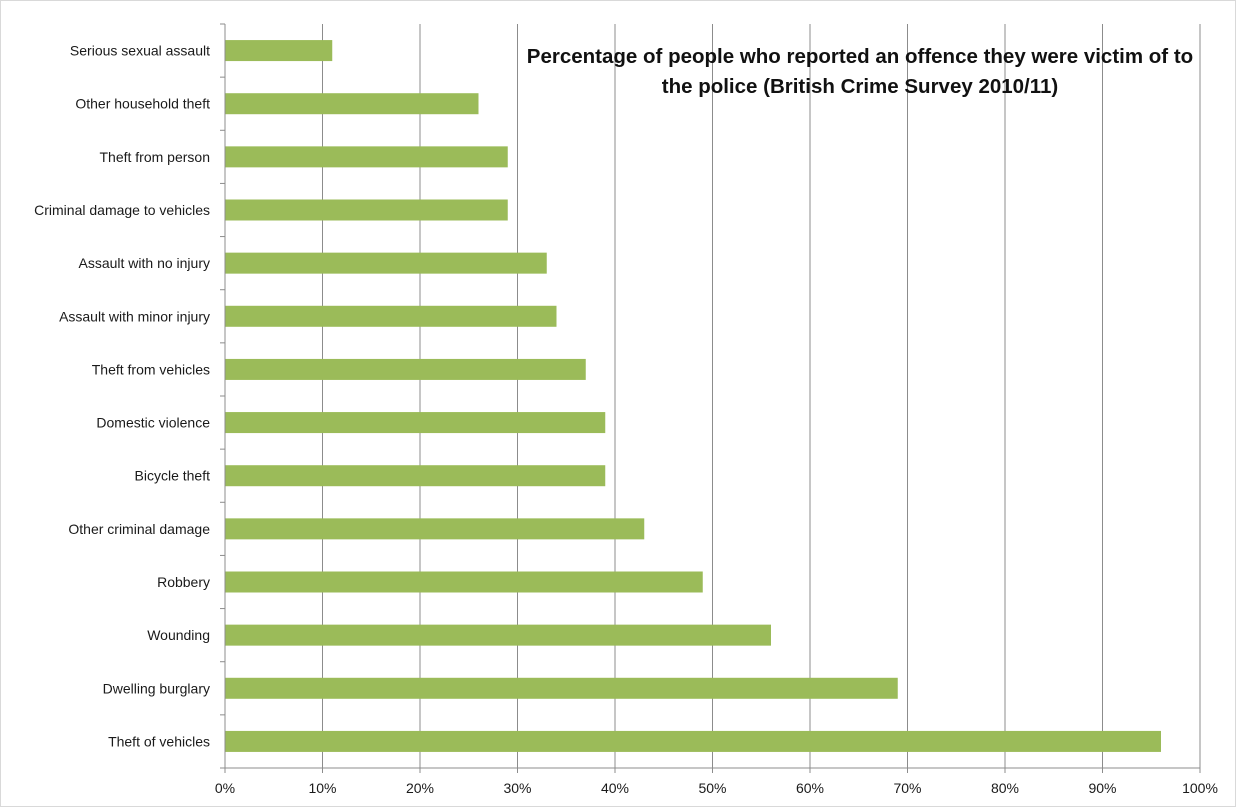 This screenshot has width=1236, height=807. I want to click on x-tick-labels: 0% 10% 20% 30% 40% 50% 60% 70% 80% 90% 100%, so click(716, 788).